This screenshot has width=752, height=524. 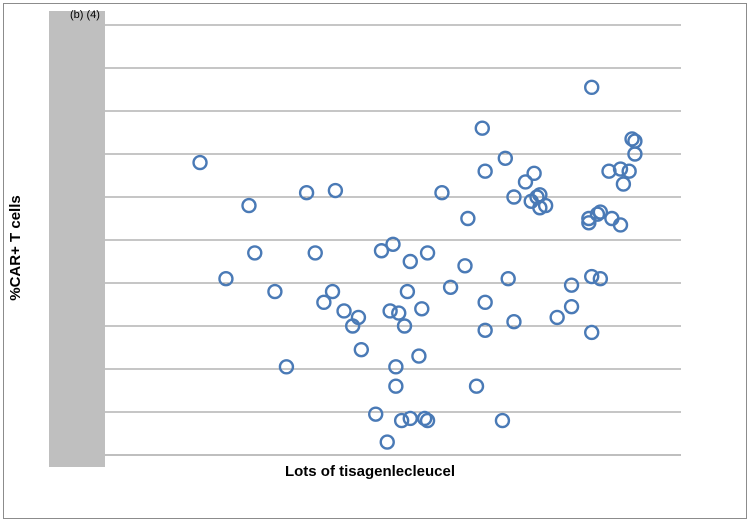 What do you see at coordinates (370, 471) in the screenshot?
I see `x-axis-label: Lots of tisagenlecleucel` at bounding box center [370, 471].